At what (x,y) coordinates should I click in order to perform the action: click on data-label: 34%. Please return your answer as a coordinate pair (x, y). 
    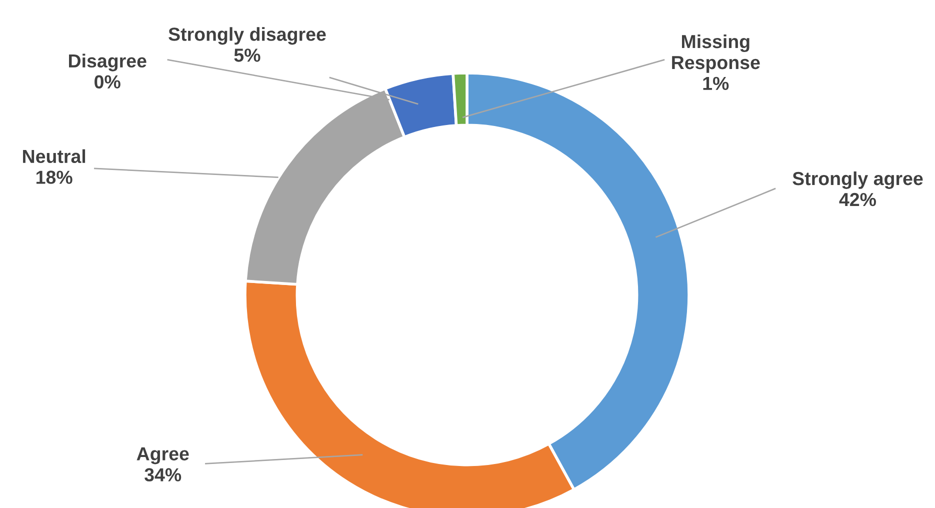
    Looking at the image, I should click on (163, 475).